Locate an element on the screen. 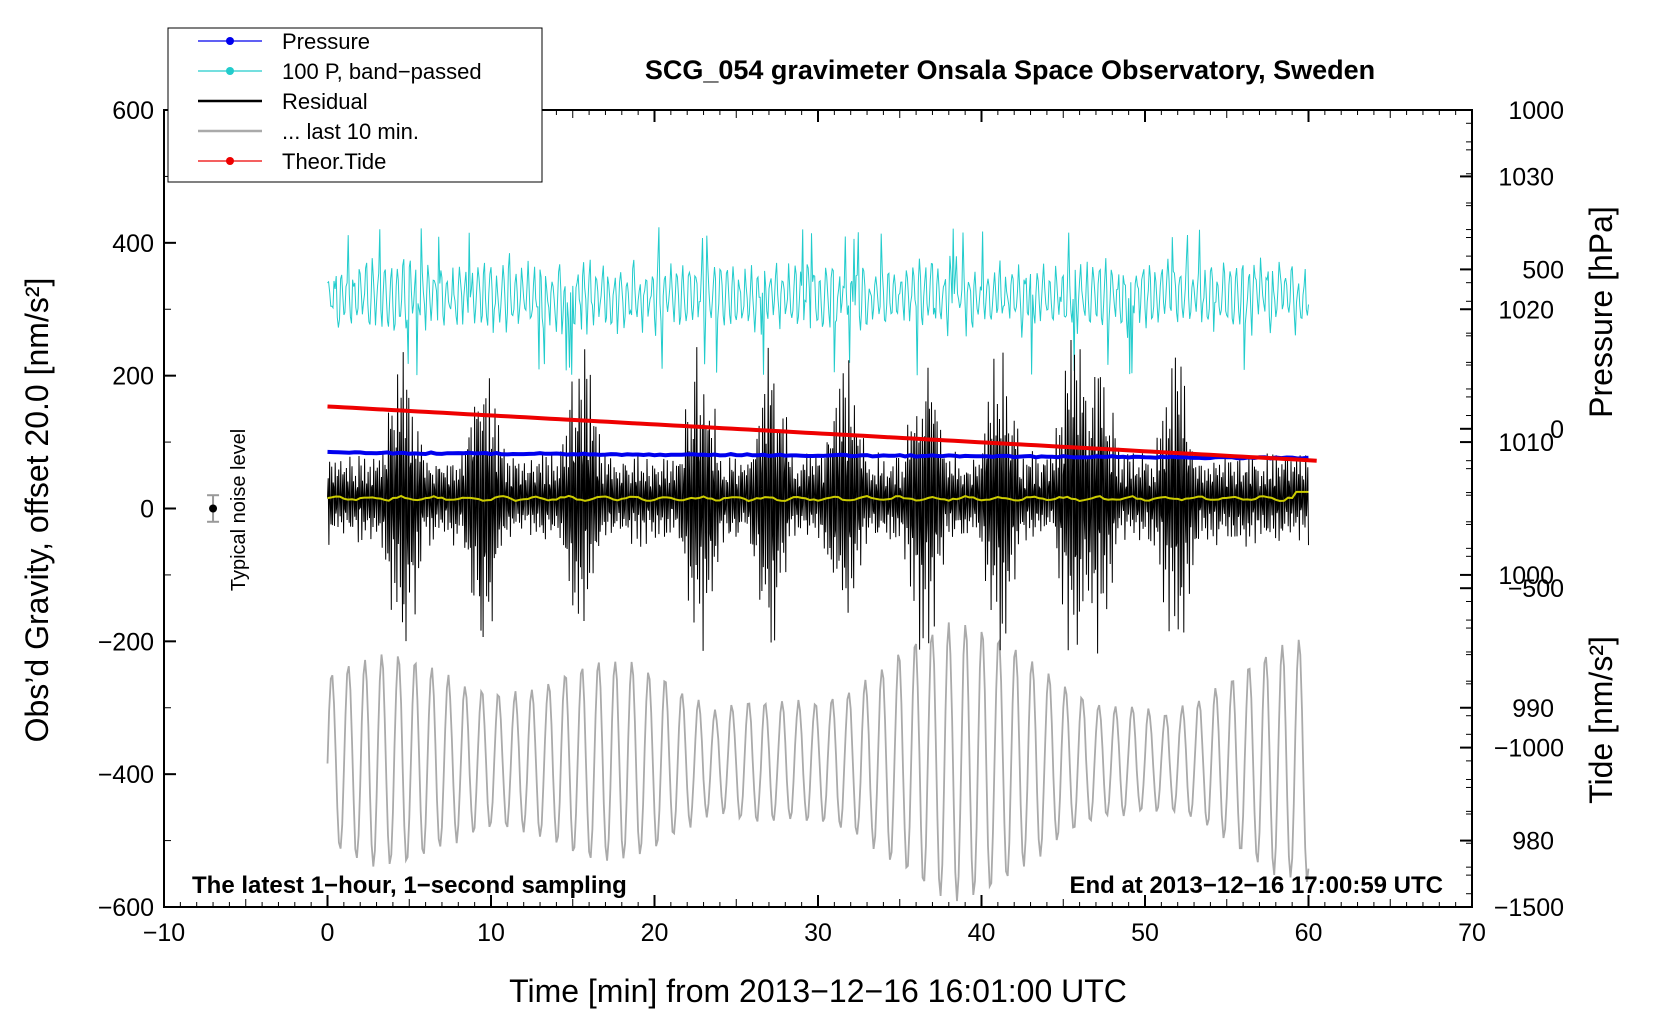  y-tick-label: 600 is located at coordinates (133, 111).